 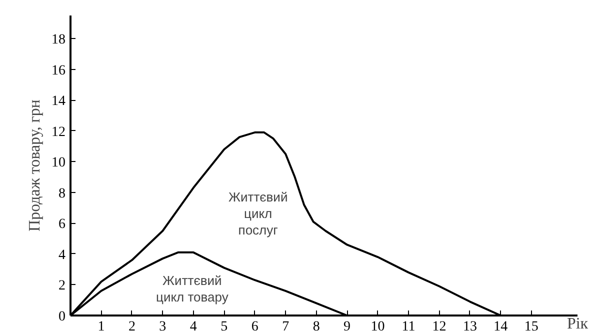 What do you see at coordinates (62, 194) in the screenshot?
I see `y-tick-label: 8` at bounding box center [62, 194].